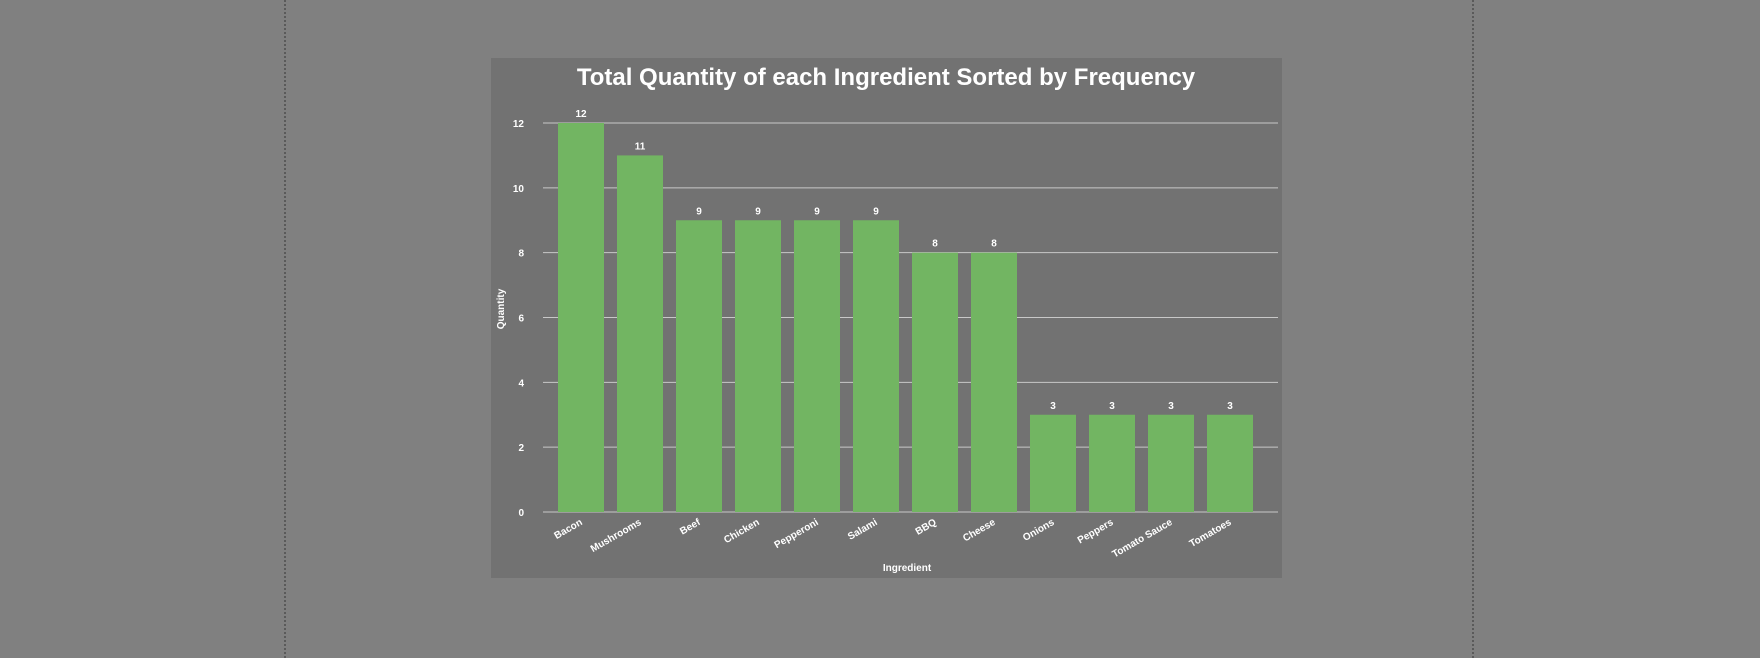 The image size is (1760, 658). What do you see at coordinates (1039, 530) in the screenshot?
I see `x-tick-label: Onions` at bounding box center [1039, 530].